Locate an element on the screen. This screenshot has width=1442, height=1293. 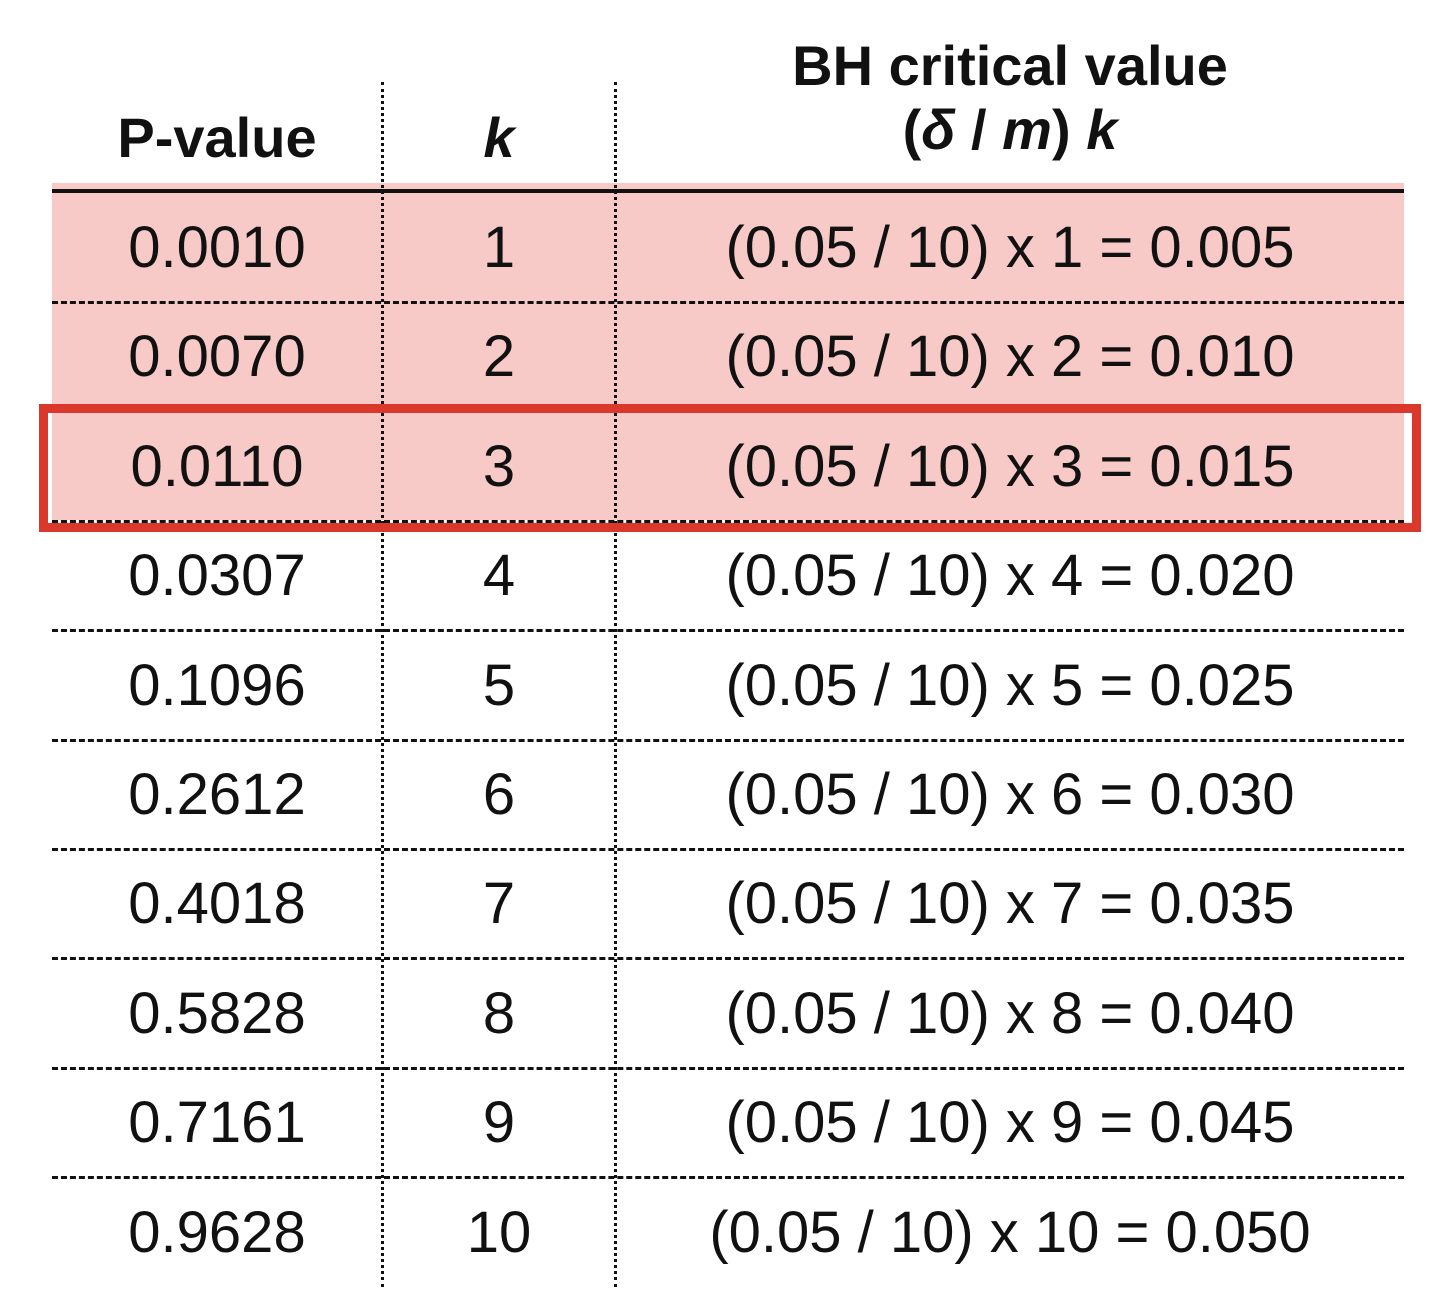
table-row: 0.0307 4 (0.05 / 10) x 4 = 0.020 is located at coordinates (728, 577).